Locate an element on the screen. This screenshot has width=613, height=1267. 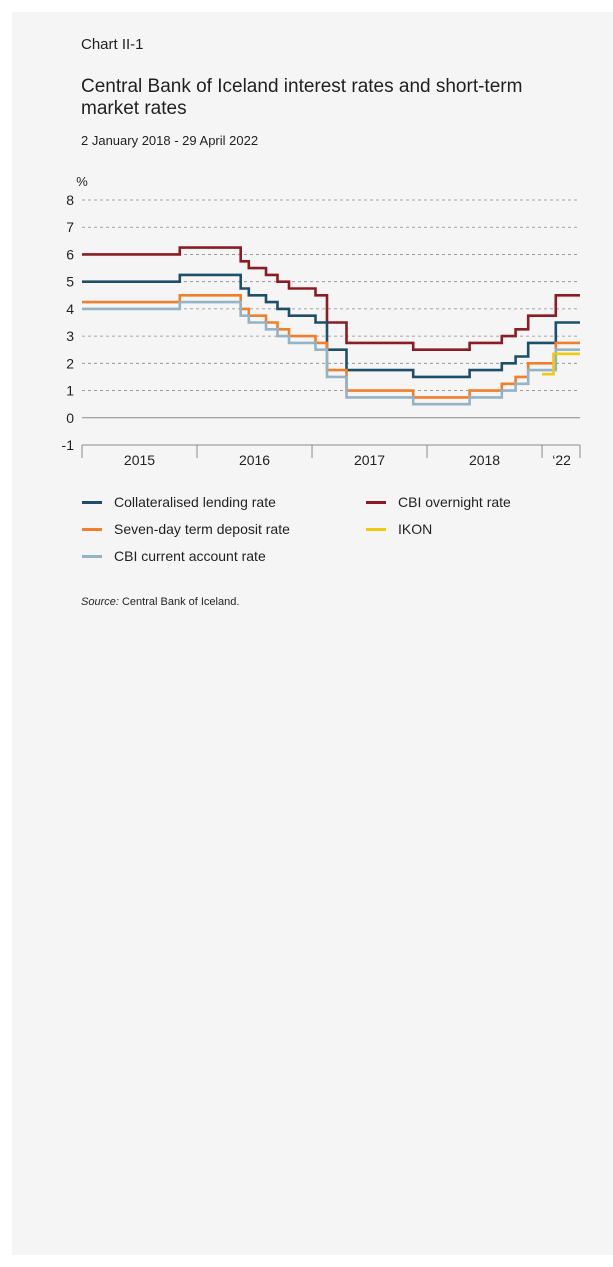
x-tick-label: 2016 is located at coordinates (254, 460).